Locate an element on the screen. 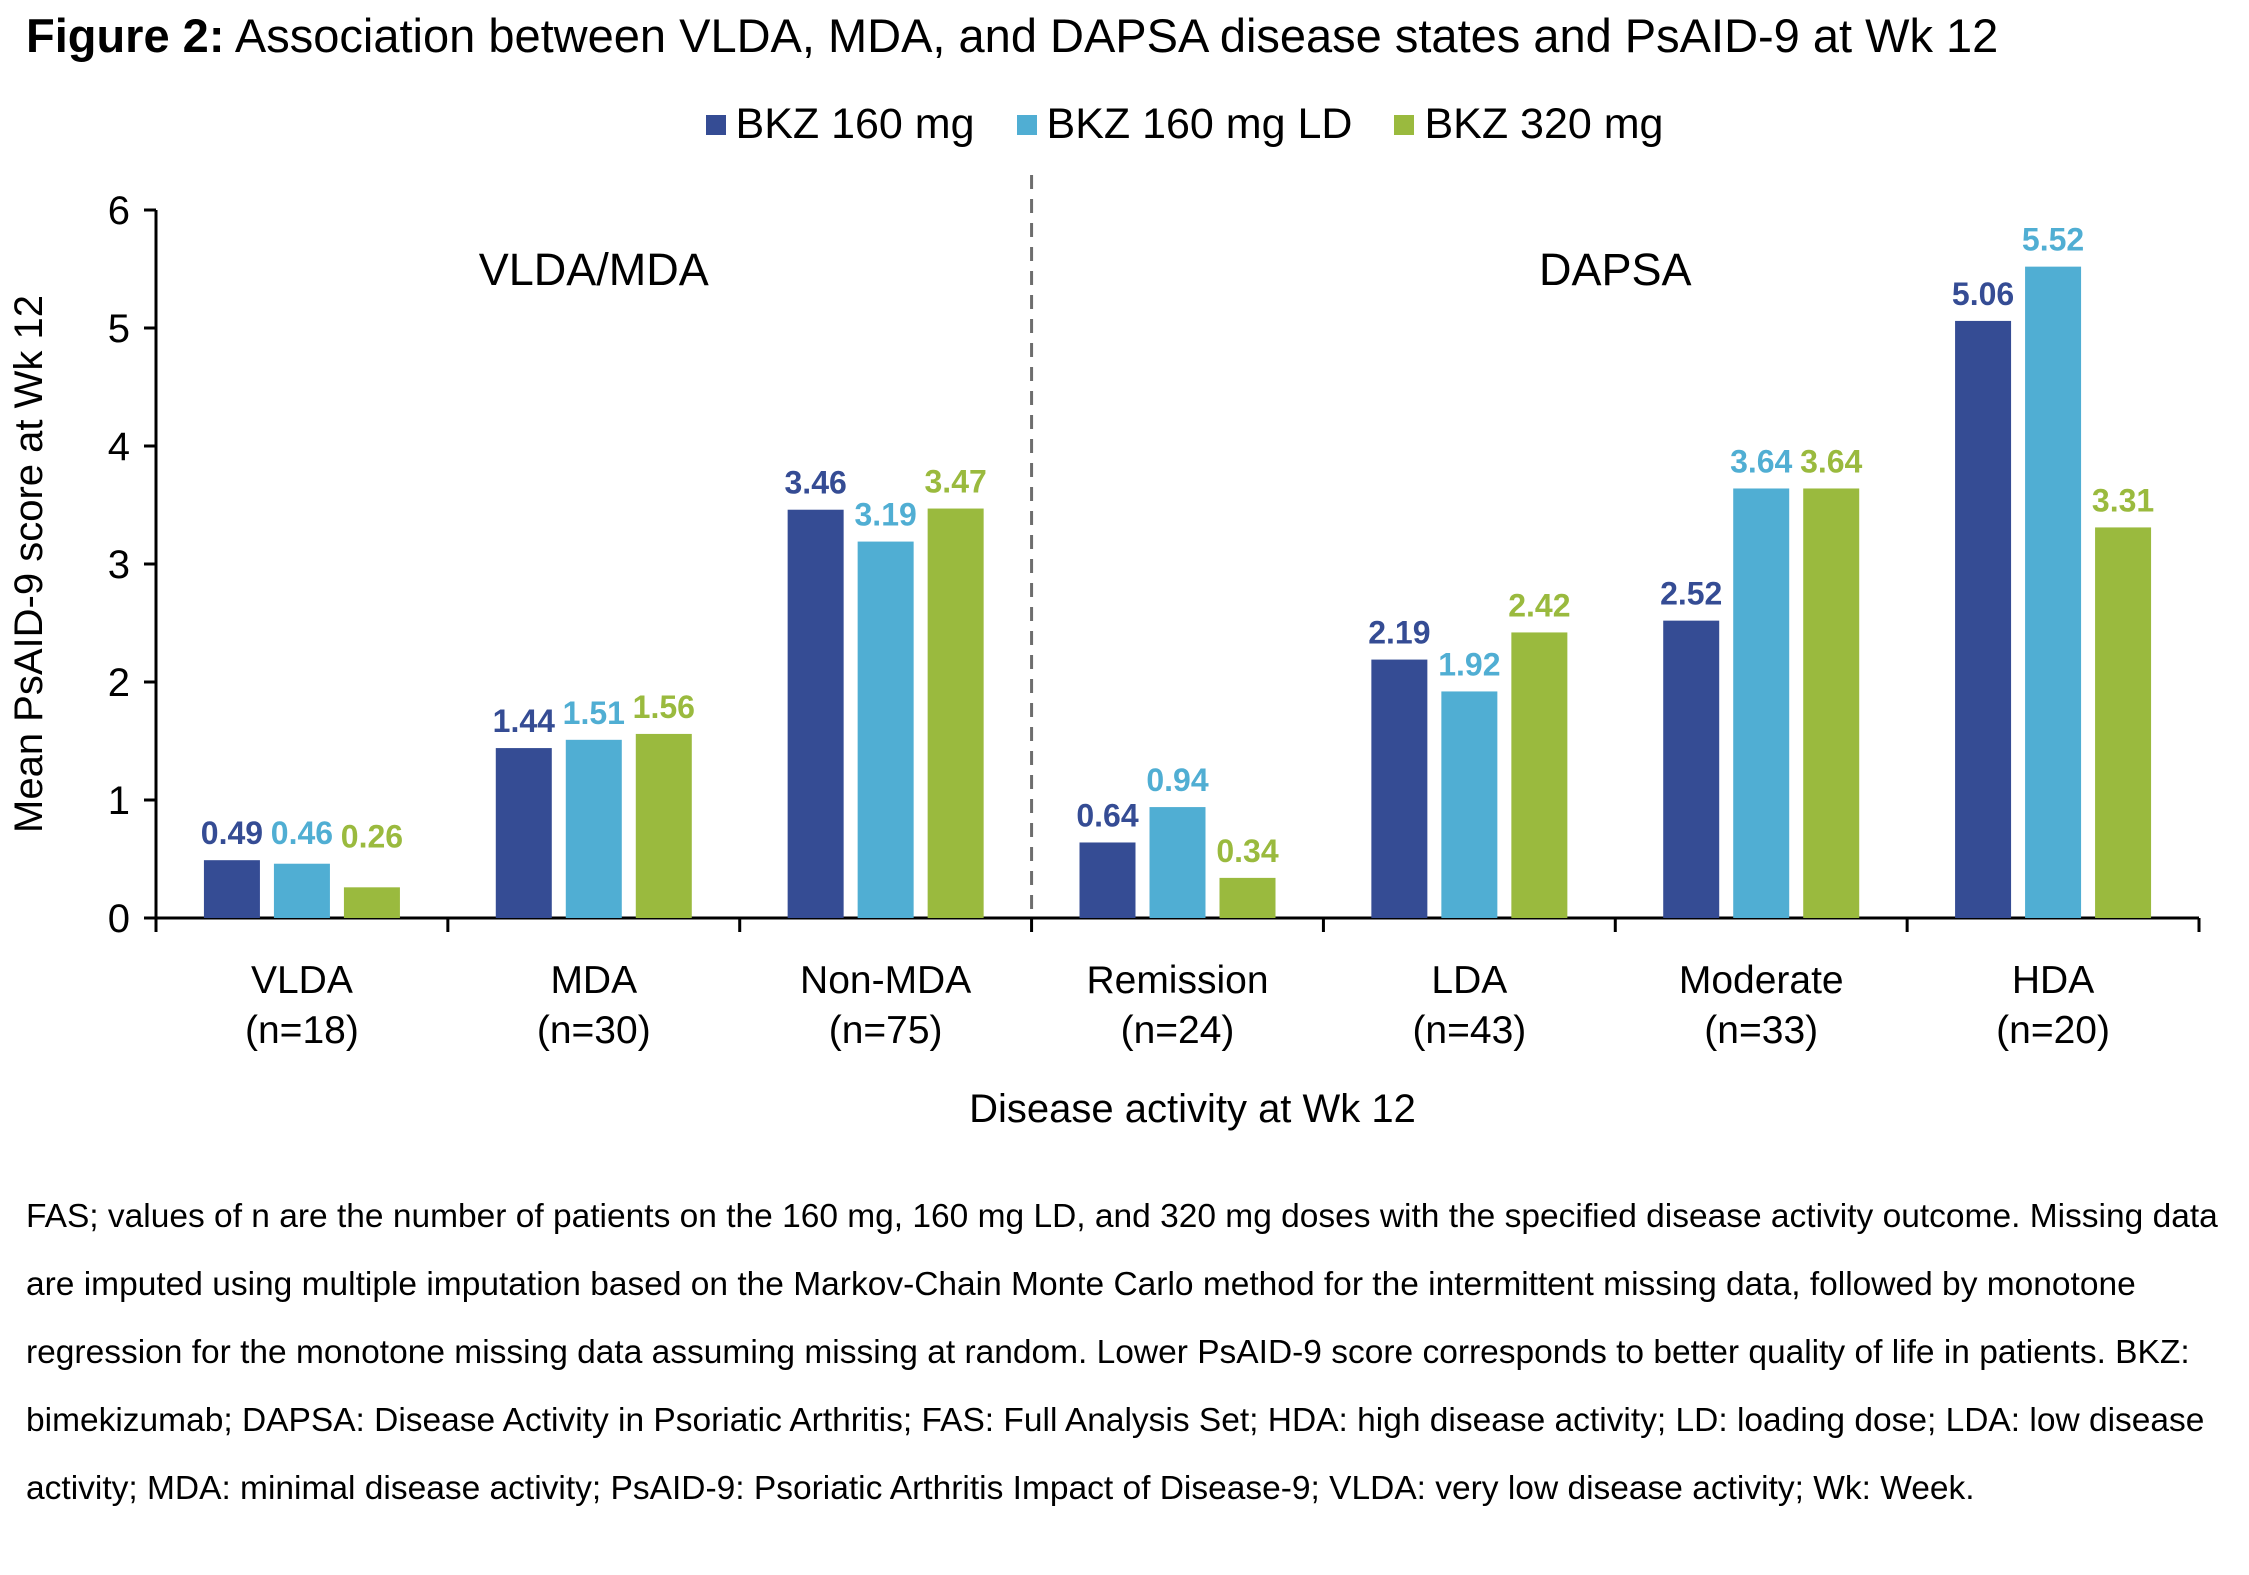  y-tick-label: 6 is located at coordinates (119, 211).